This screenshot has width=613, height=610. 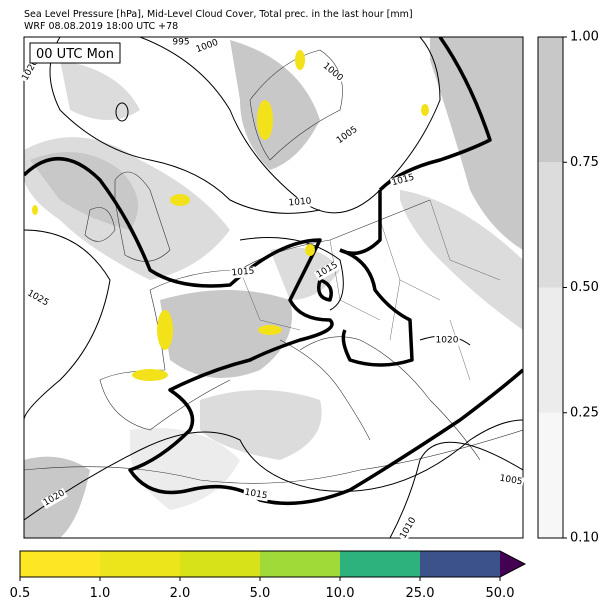 I want to click on isobar-label: 1010, so click(x=300, y=202).